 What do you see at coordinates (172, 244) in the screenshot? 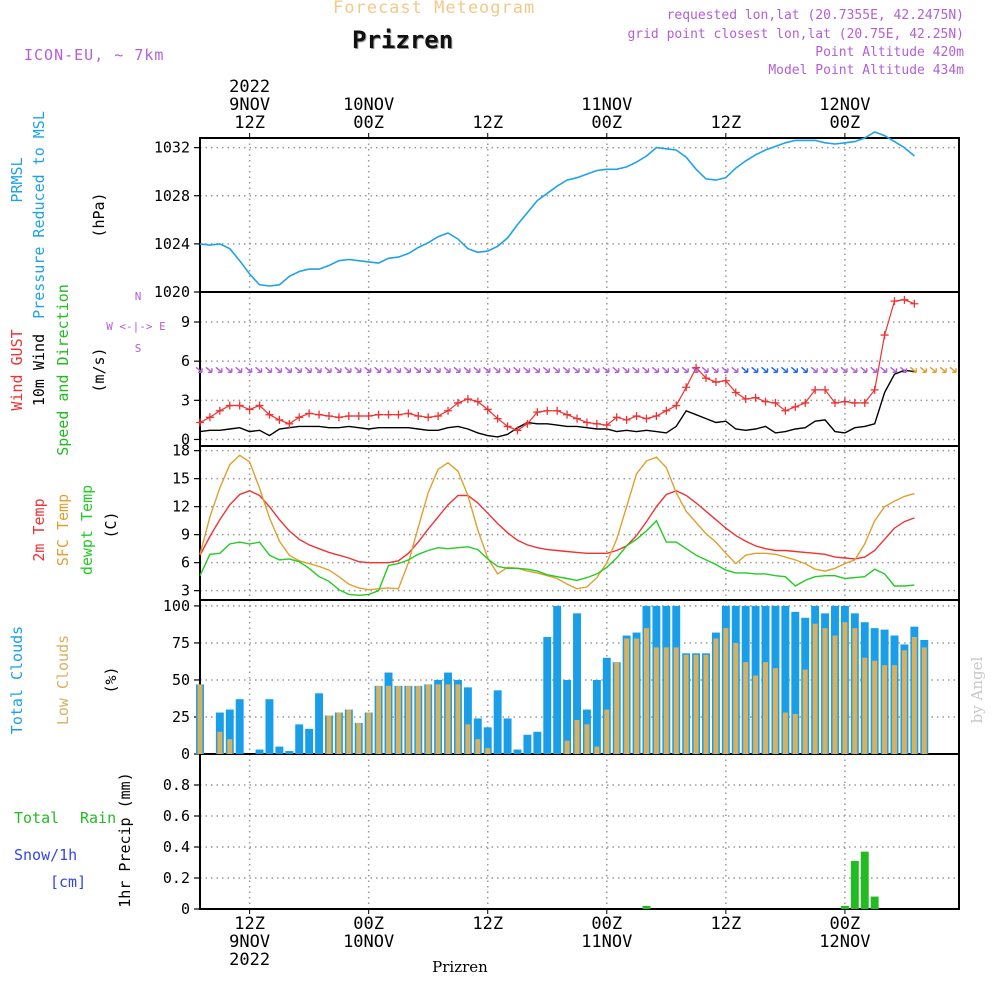
I see `y-tick-label: 1024` at bounding box center [172, 244].